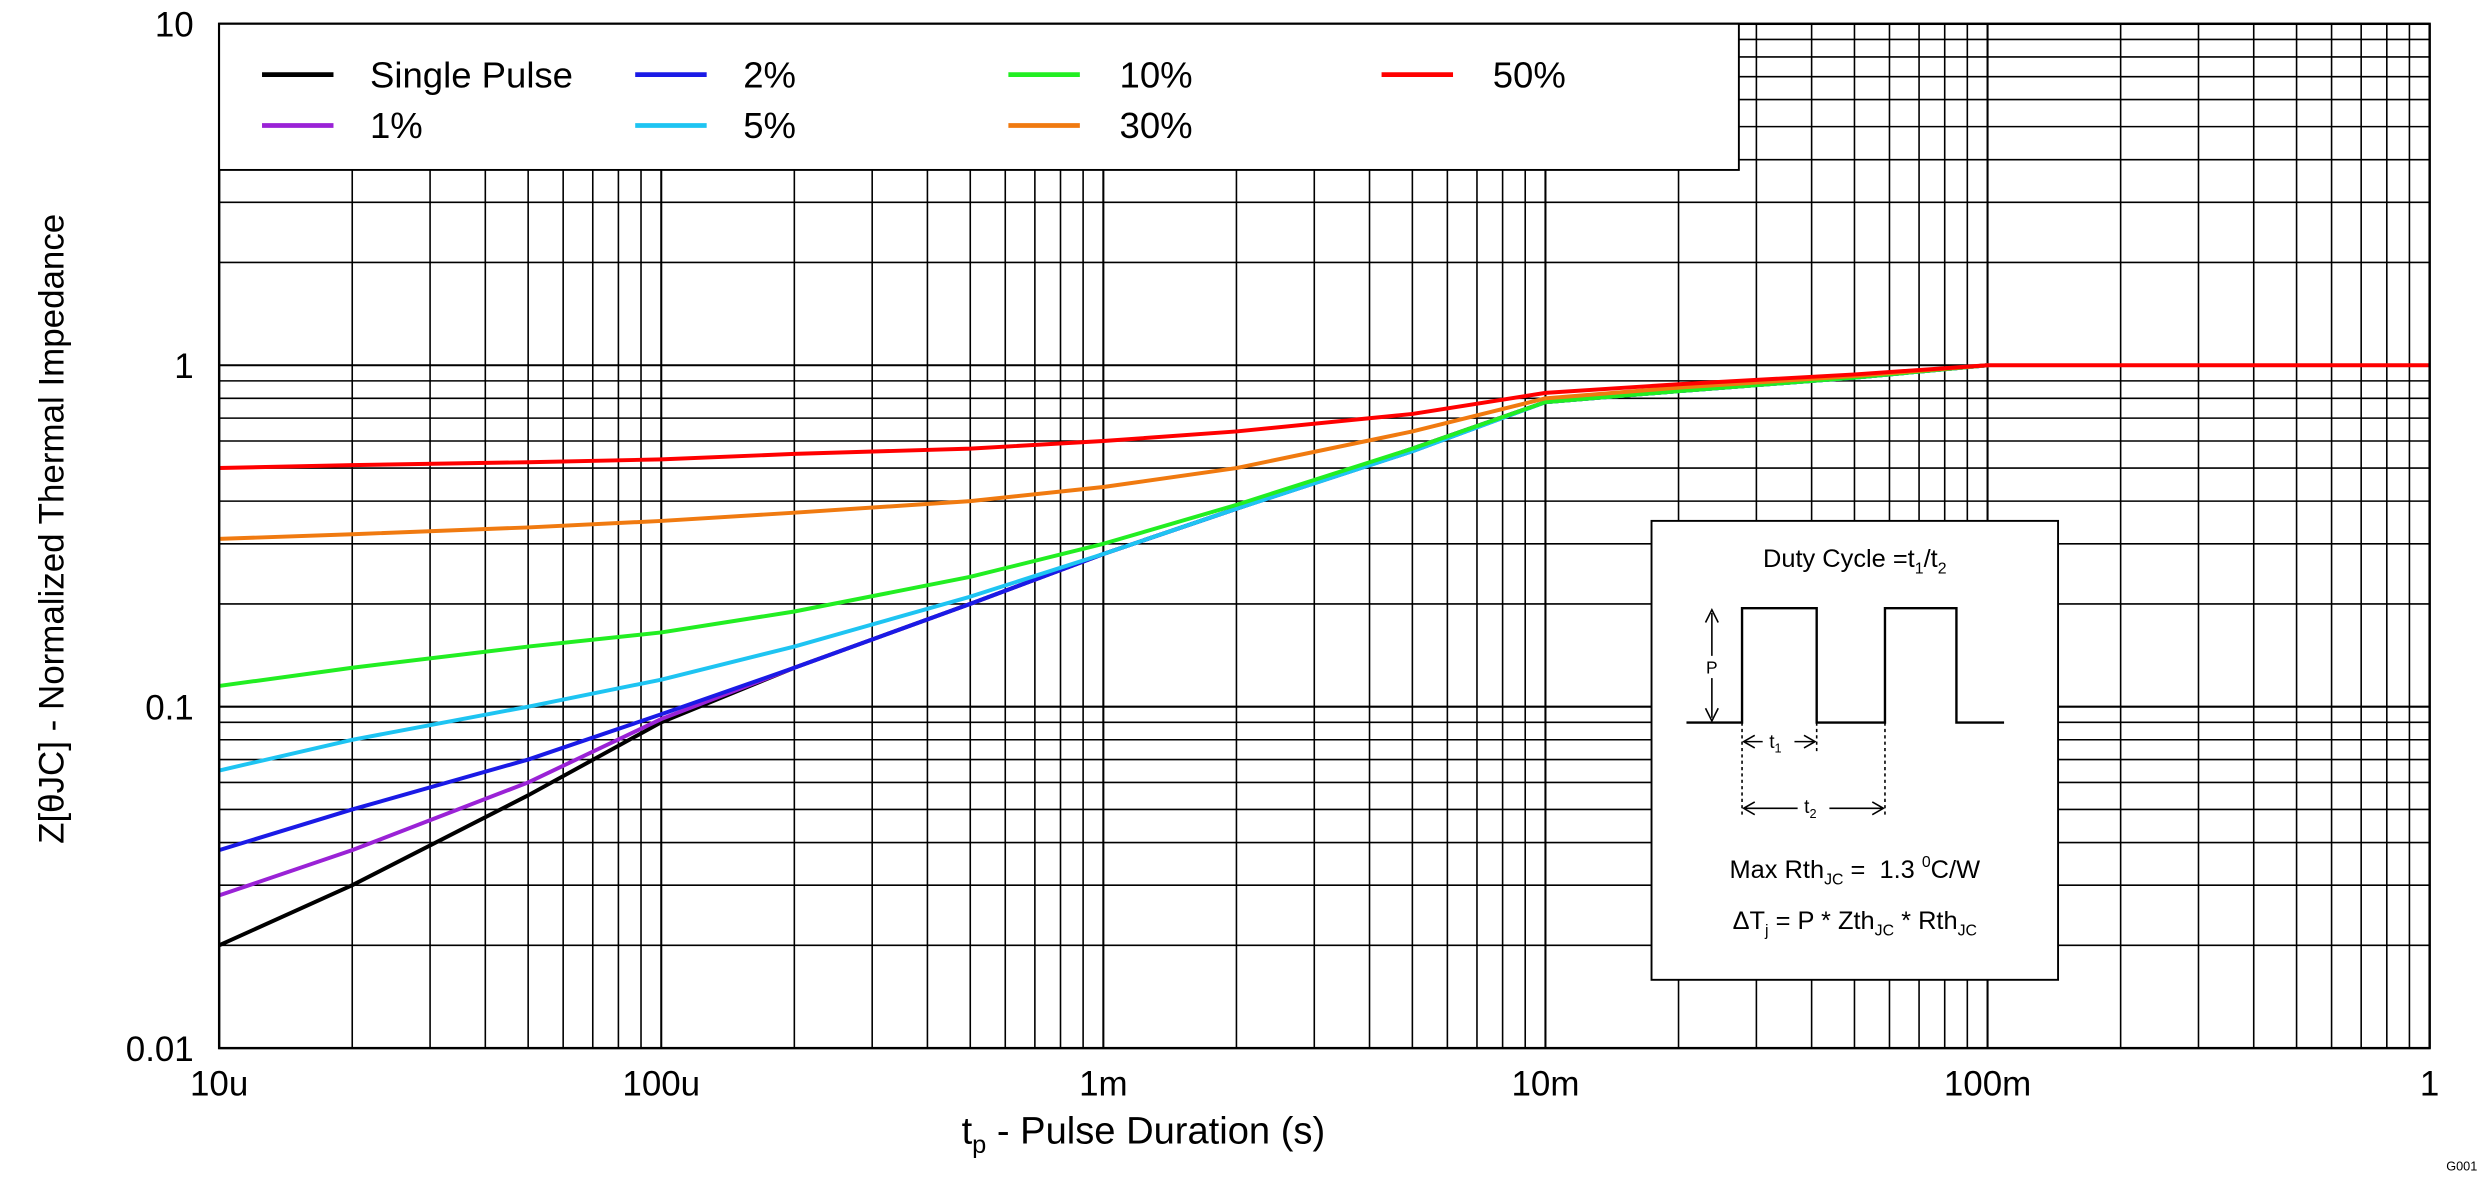  What do you see at coordinates (1839, 559) in the screenshot?
I see `text-part: Duty Cycle =t` at bounding box center [1839, 559].